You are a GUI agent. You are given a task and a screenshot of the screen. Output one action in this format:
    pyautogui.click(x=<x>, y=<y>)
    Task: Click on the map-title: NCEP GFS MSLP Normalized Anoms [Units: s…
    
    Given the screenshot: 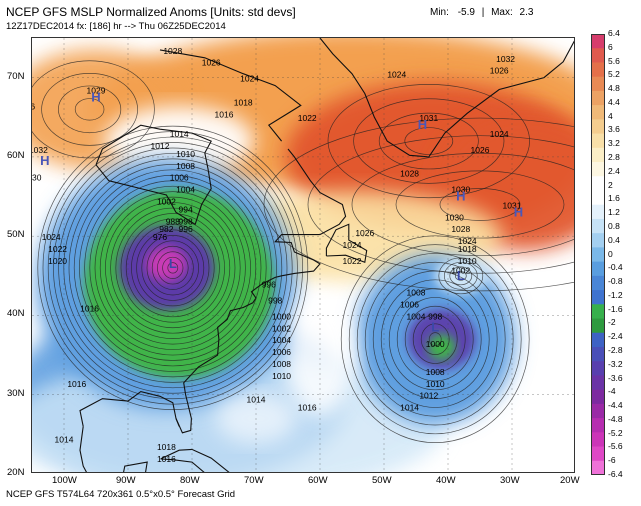 What is the action you would take?
    pyautogui.click(x=151, y=12)
    